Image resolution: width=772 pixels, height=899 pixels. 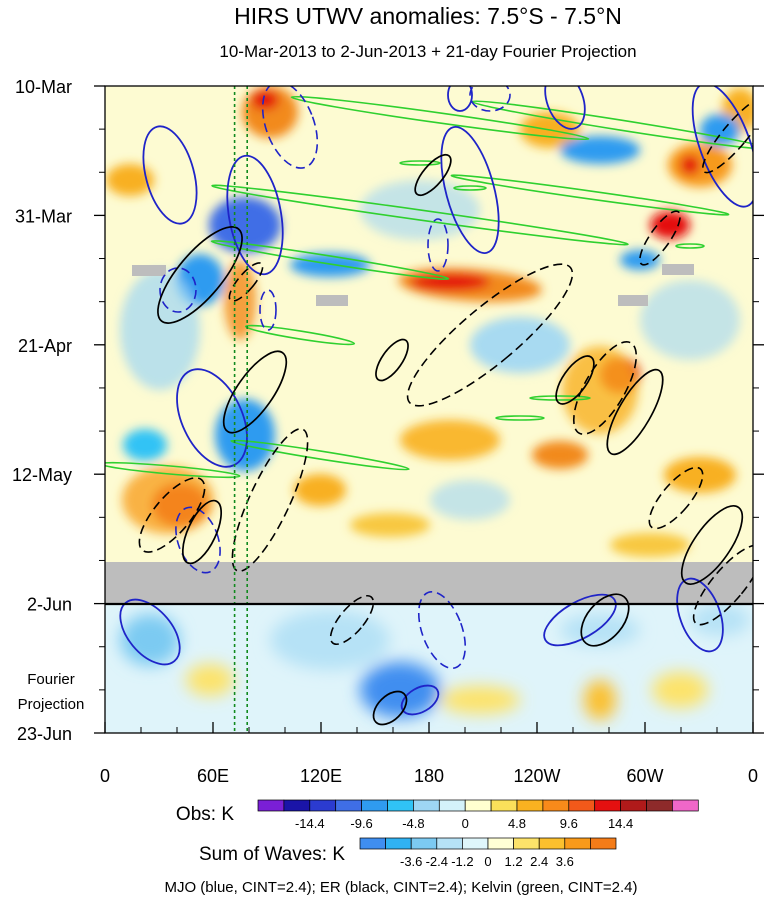 I want to click on obs-colorbar-swatches, so click(x=478, y=805).